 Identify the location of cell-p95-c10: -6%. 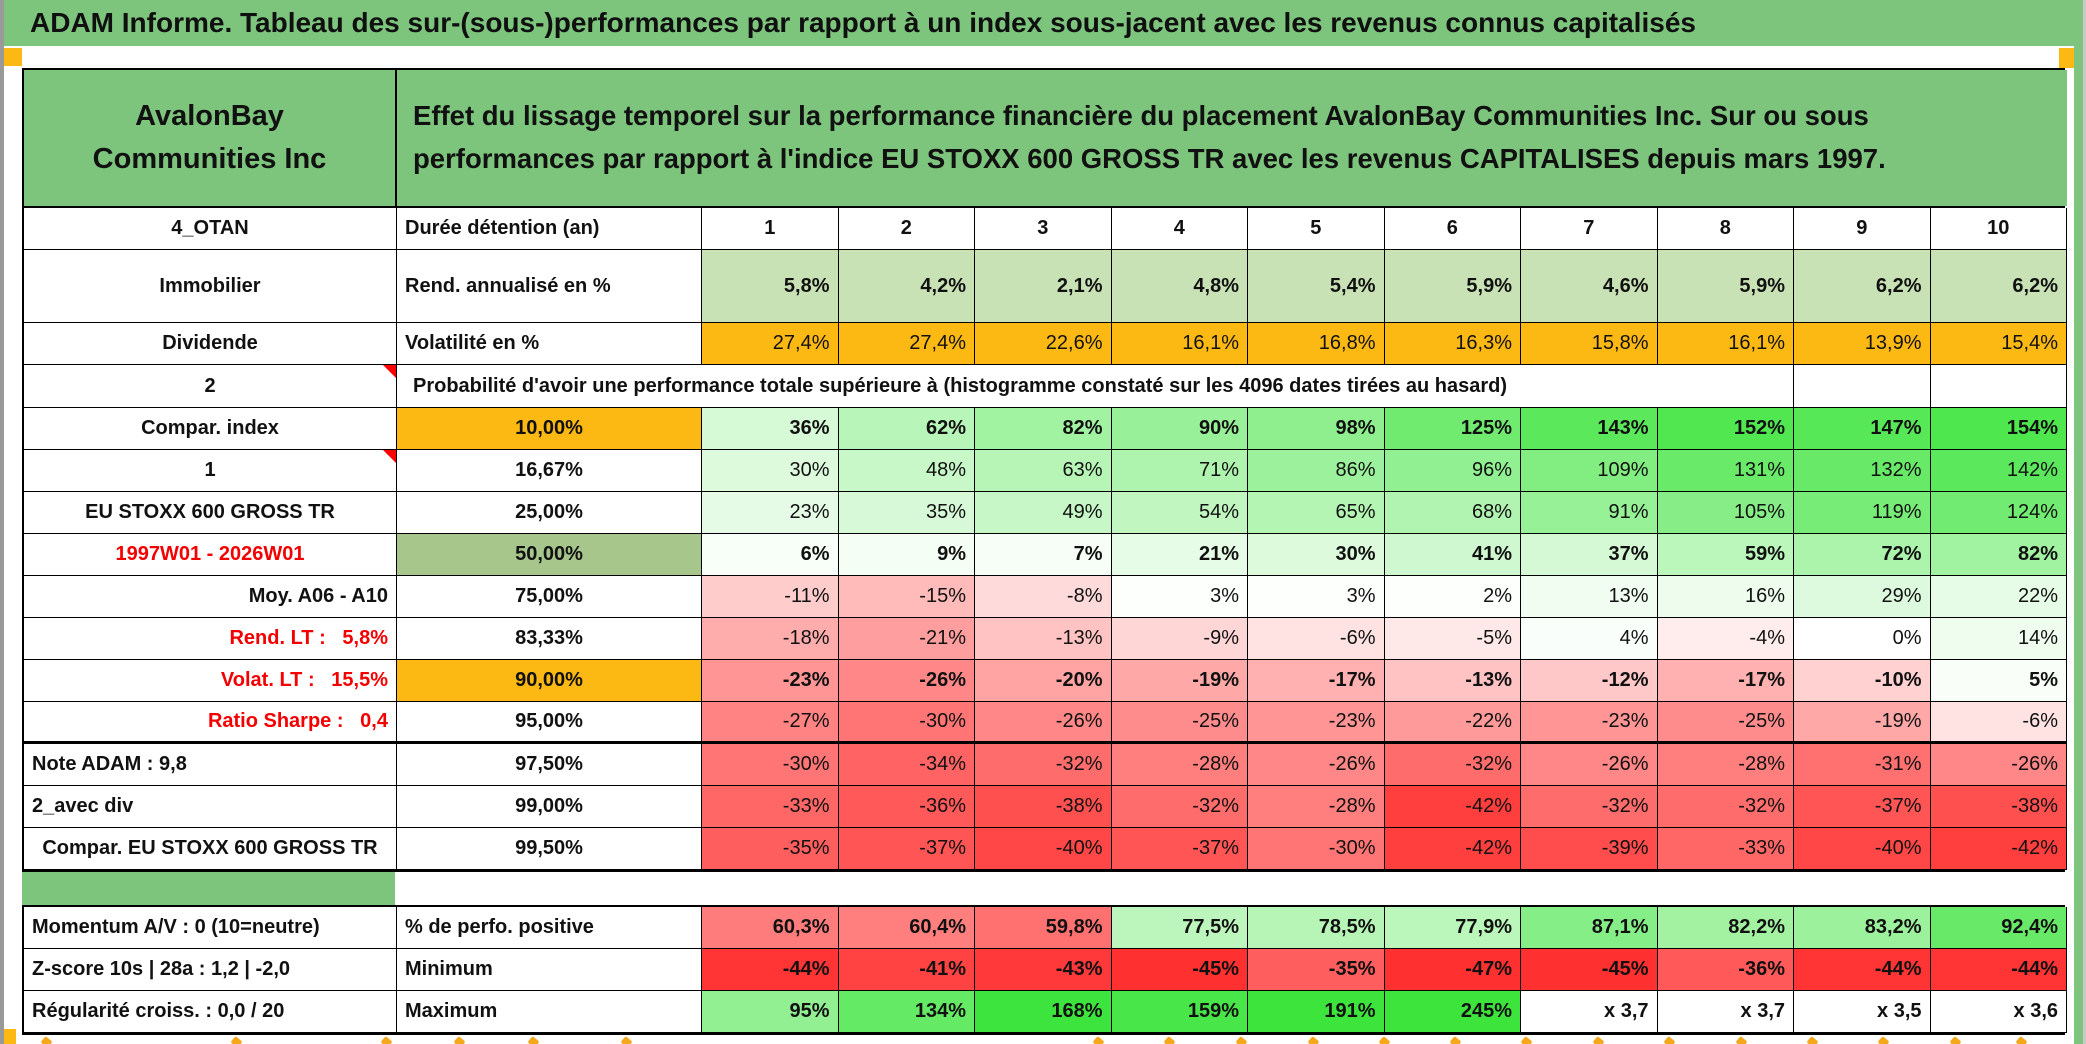
(1998, 723).